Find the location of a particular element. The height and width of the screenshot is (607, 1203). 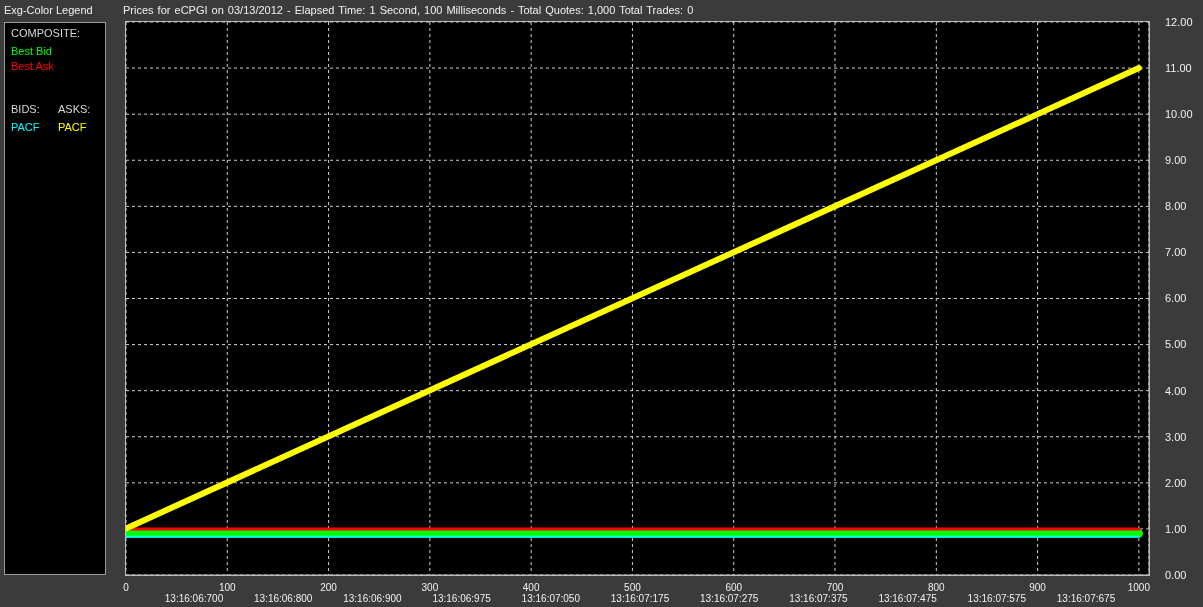

legend-frame: COMPOSITE: Best Bid Best Ask BIDS: PACF ASKS: PACF is located at coordinates (55, 298).